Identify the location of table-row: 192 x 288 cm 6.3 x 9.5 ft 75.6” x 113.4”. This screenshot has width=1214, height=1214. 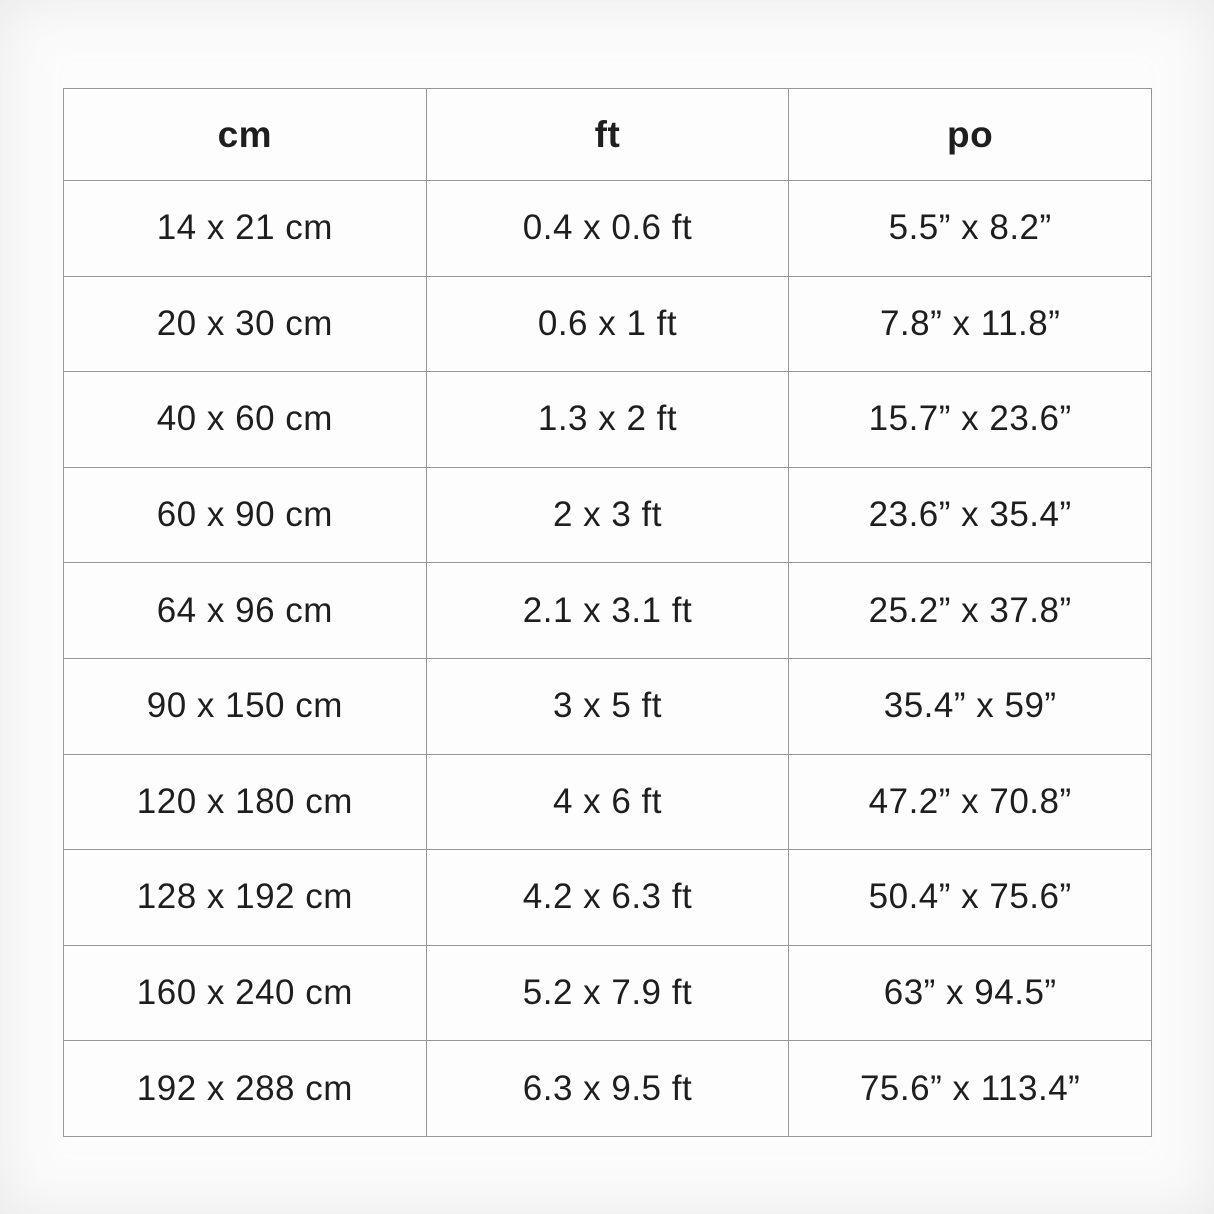
(607, 1088).